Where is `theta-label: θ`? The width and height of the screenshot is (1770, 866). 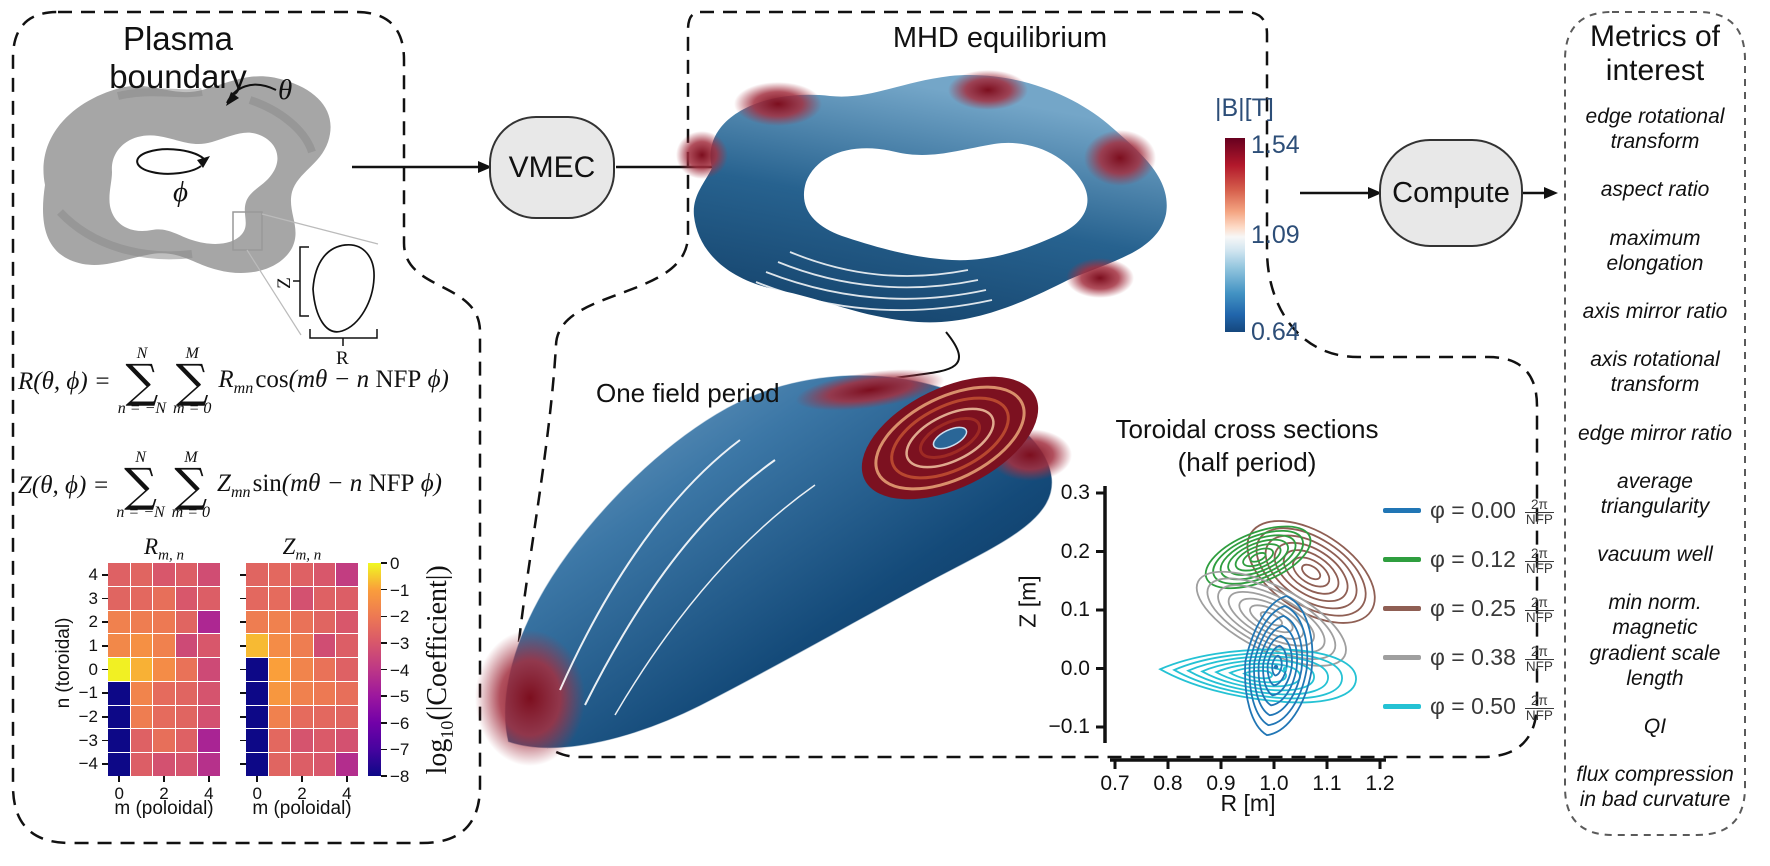 theta-label: θ is located at coordinates (285, 90).